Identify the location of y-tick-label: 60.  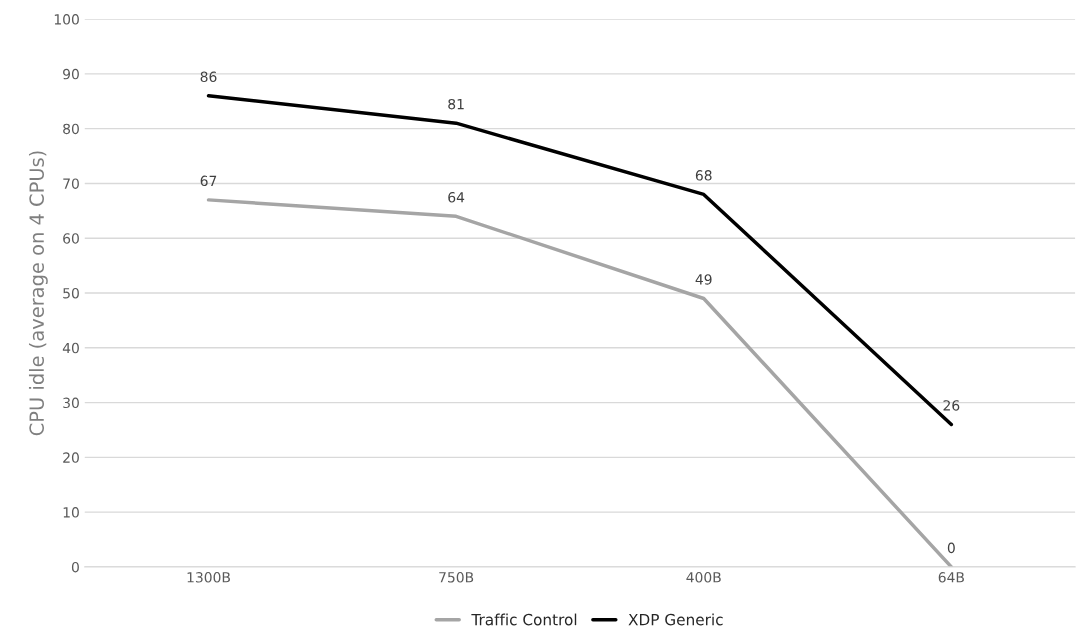
(71, 238).